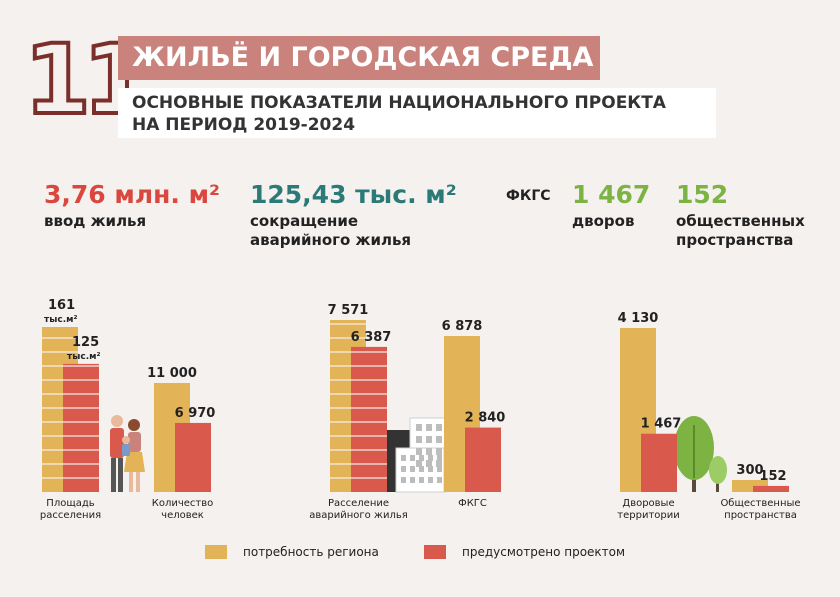  I want to click on category-label-5-0: Общественные, so click(760, 503).